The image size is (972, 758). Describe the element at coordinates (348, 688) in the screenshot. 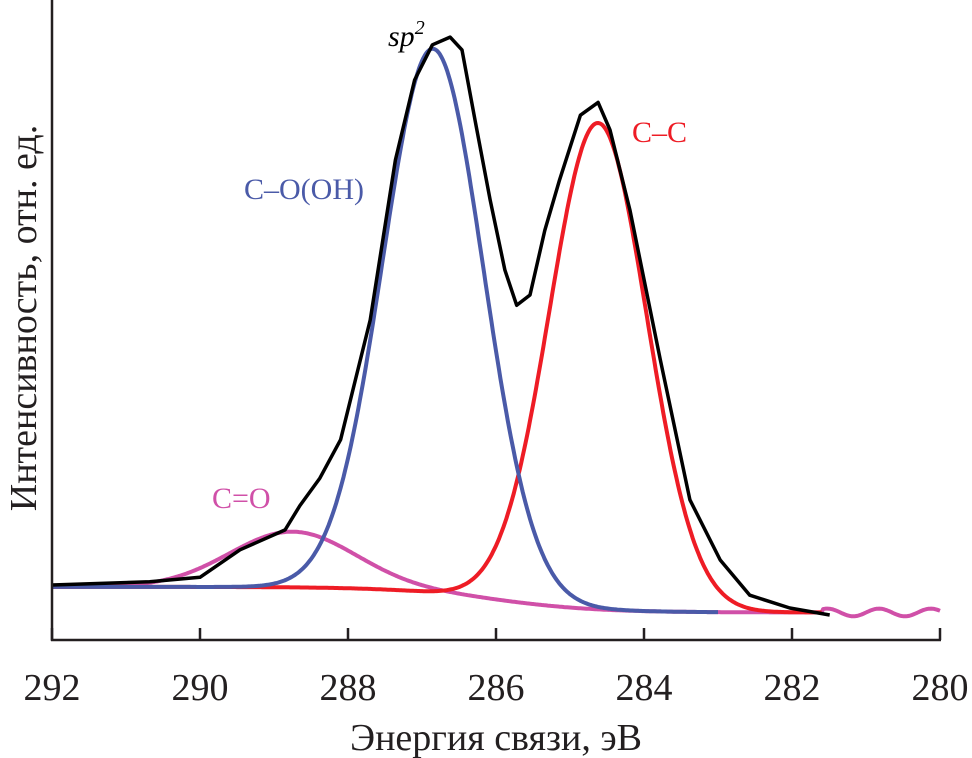

I see `x-tick-label: 288` at that location.